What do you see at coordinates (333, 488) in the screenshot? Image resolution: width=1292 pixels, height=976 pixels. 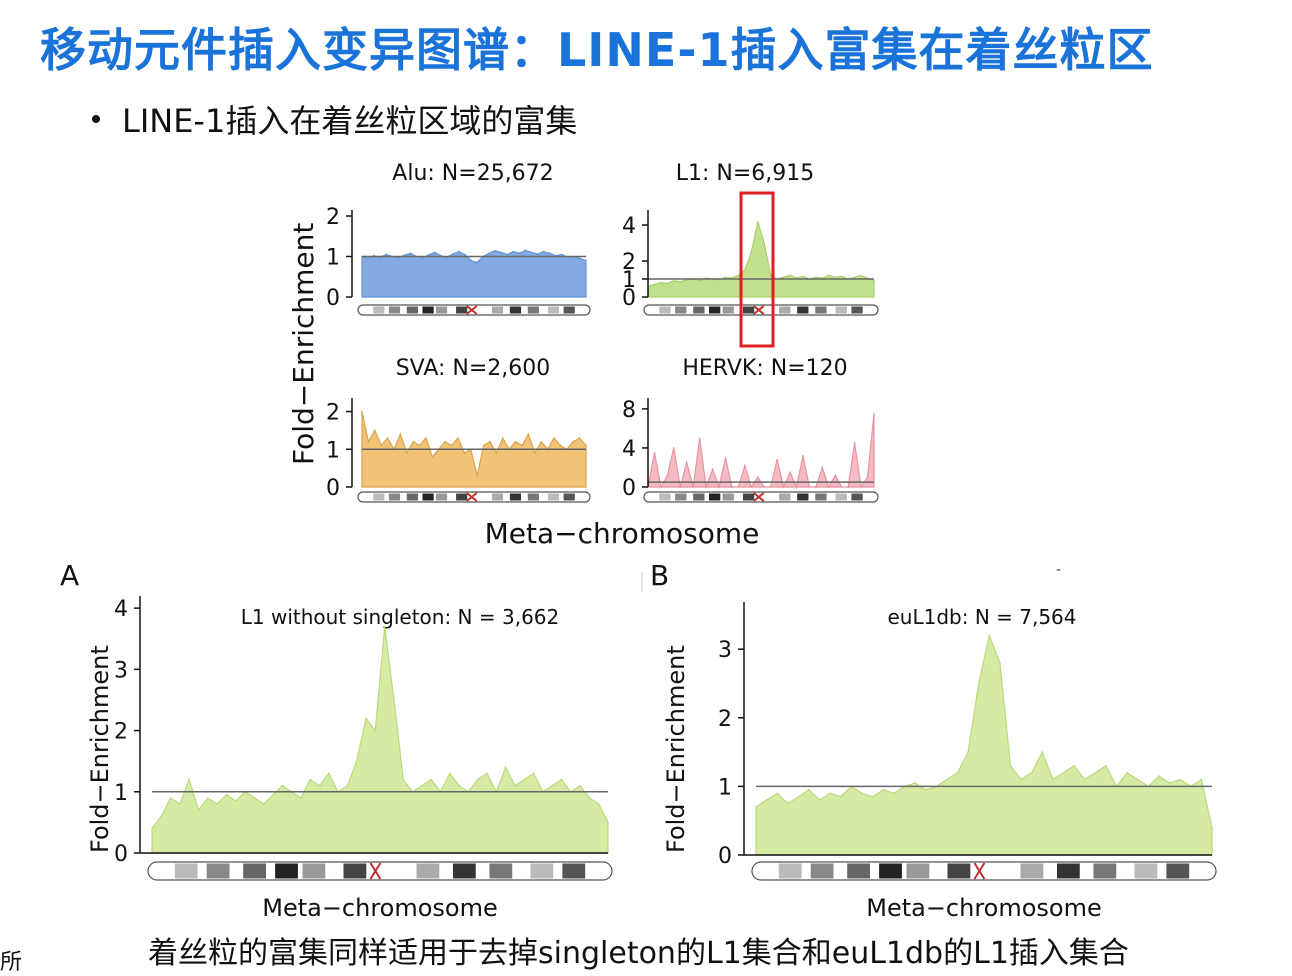 I see `y-tick-label-sva: 0` at bounding box center [333, 488].